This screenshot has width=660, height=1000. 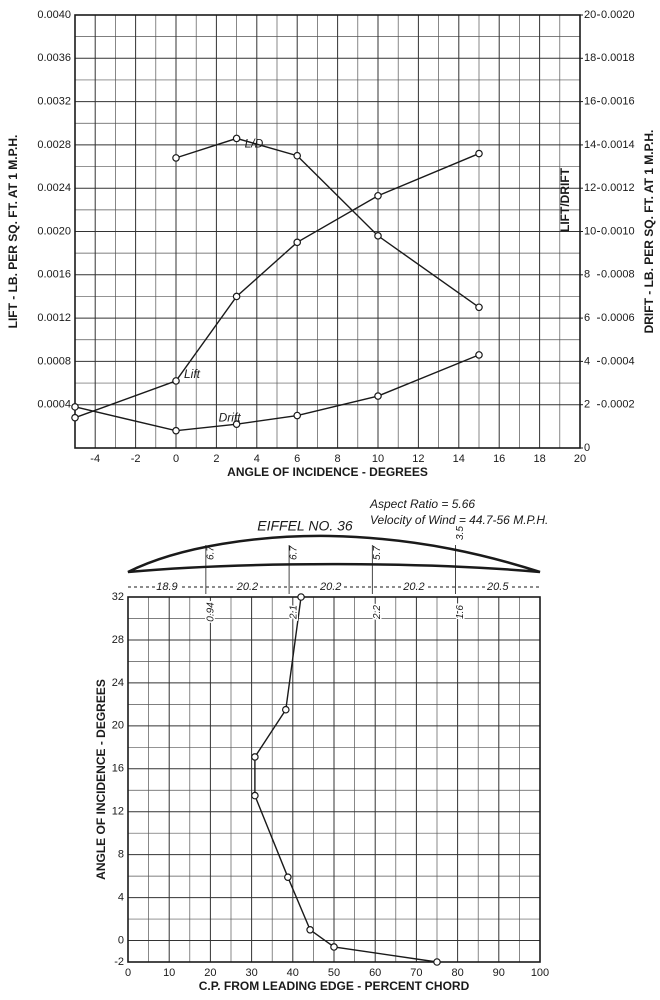 I want to click on y3-tick-label: 0.0014, so click(x=618, y=145).